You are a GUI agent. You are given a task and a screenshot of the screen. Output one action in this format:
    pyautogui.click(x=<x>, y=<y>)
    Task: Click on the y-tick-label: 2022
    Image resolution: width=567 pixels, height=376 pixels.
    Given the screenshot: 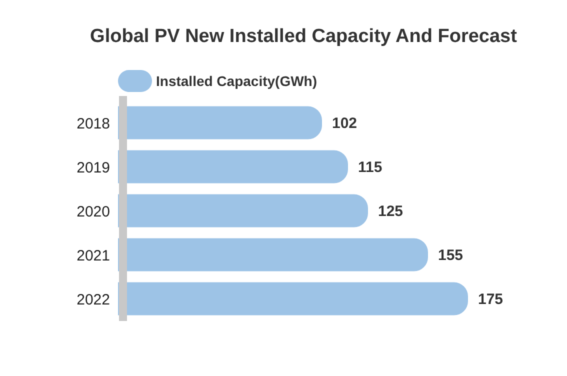 What is the action you would take?
    pyautogui.click(x=93, y=299)
    